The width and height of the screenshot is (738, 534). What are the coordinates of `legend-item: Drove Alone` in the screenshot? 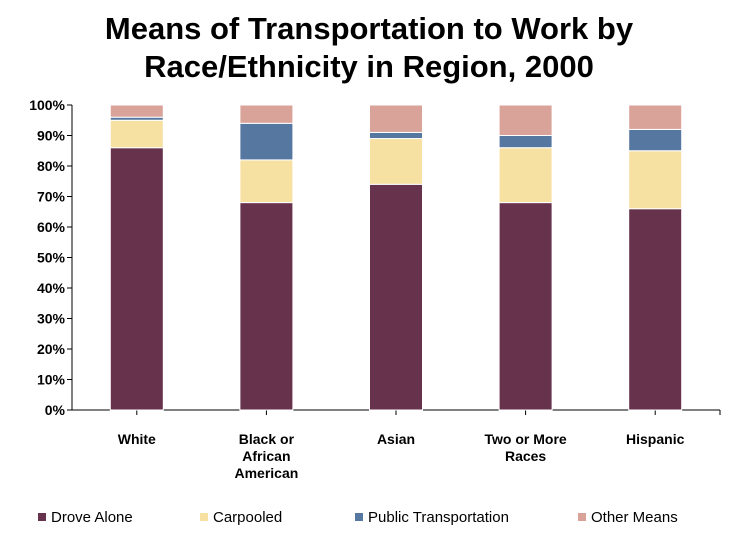 It's located at (85, 517).